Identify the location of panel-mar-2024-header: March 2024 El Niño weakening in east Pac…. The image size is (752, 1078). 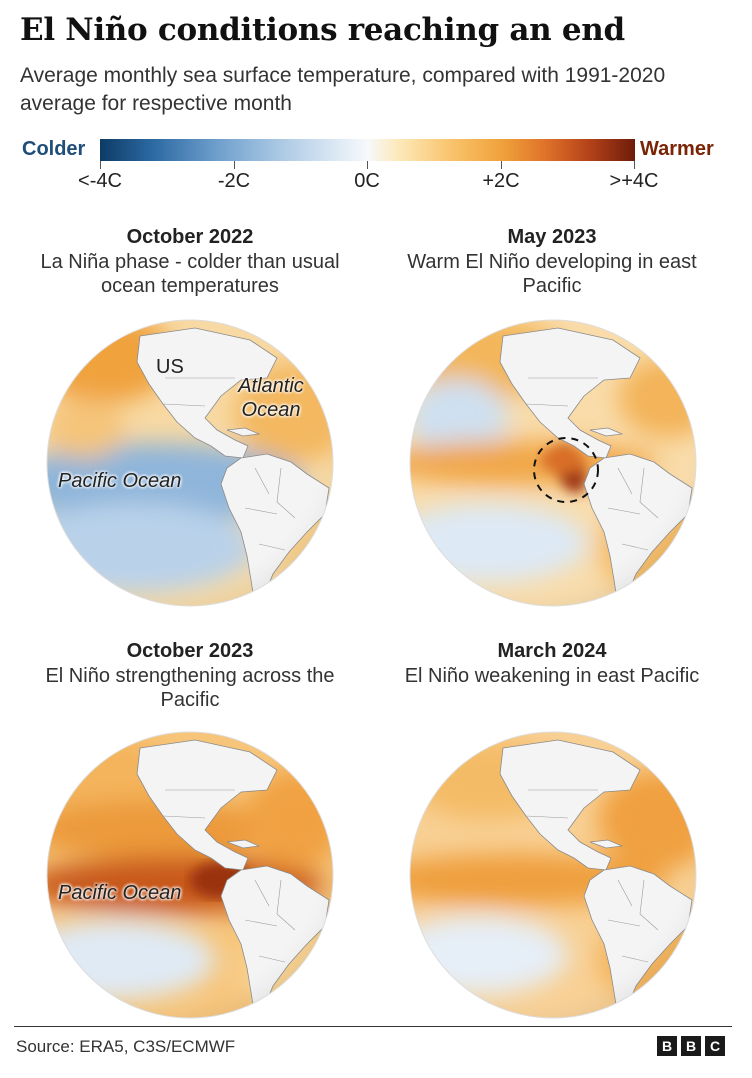
(552, 663).